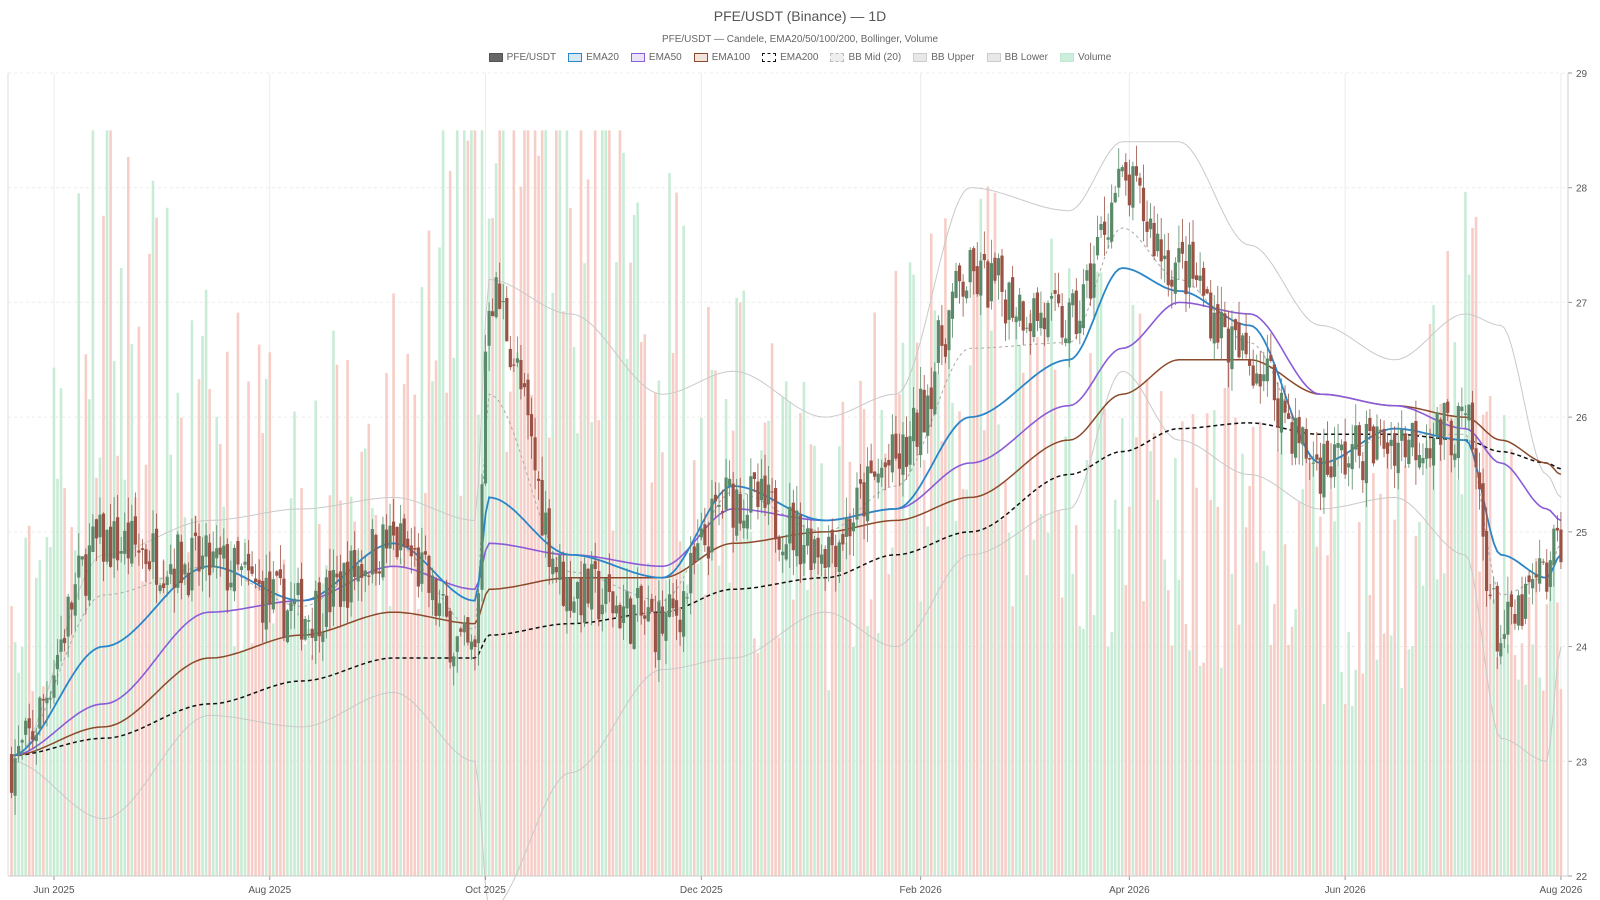 The height and width of the screenshot is (900, 1600). What do you see at coordinates (1066, 57) in the screenshot?
I see `legend-swatch-volume` at bounding box center [1066, 57].